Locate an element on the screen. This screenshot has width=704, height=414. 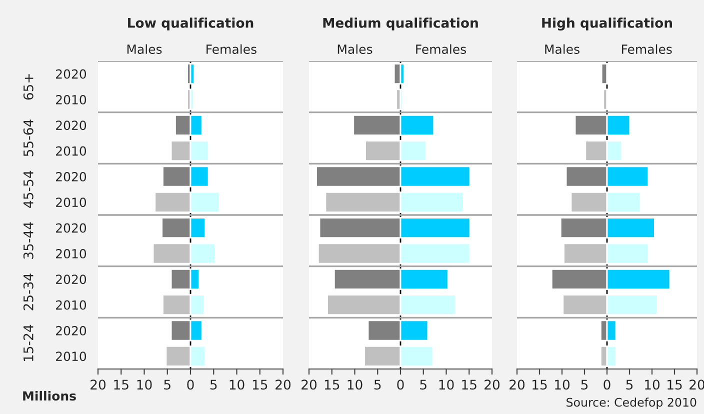
text: 45-54 is located at coordinates (29, 189).